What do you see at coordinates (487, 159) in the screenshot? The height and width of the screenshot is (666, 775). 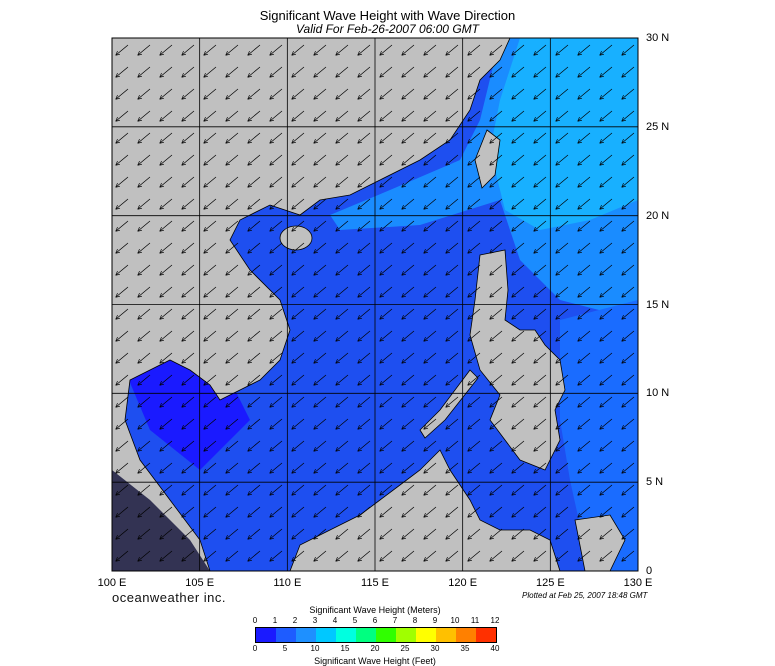 I see `taiwan-island` at bounding box center [487, 159].